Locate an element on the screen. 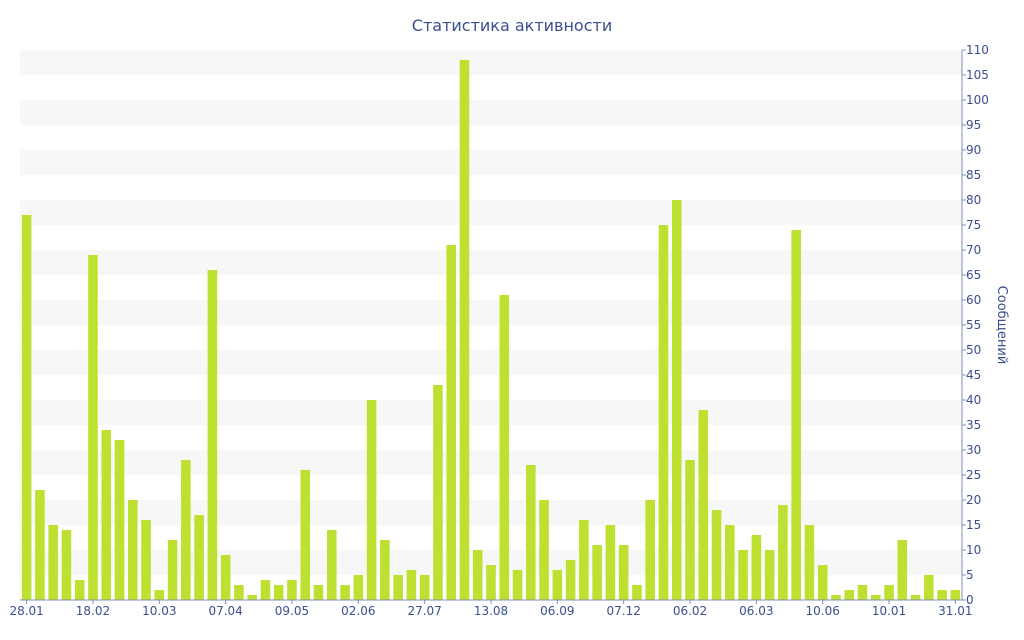 The width and height of the screenshot is (1024, 640). x-tick-label: 06.03 is located at coordinates (756, 611).